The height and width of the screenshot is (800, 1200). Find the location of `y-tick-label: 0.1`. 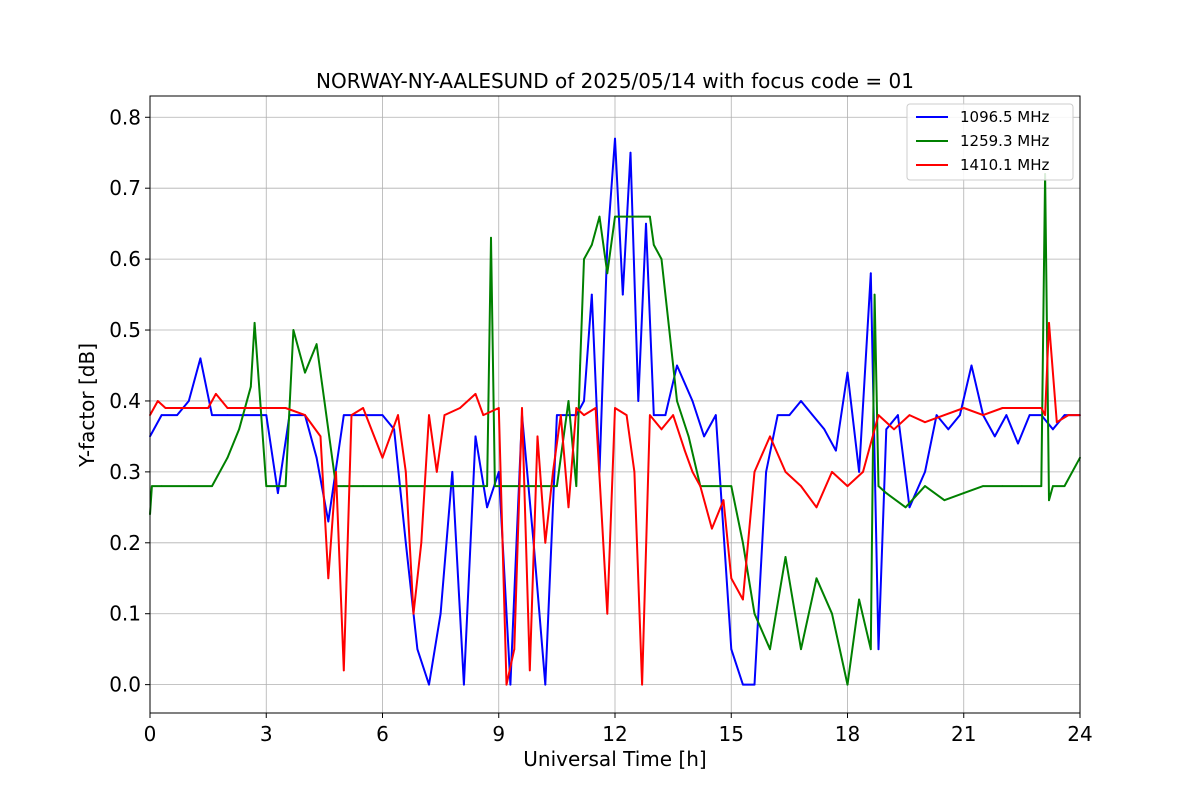

y-tick-label: 0.1 is located at coordinates (125, 614).